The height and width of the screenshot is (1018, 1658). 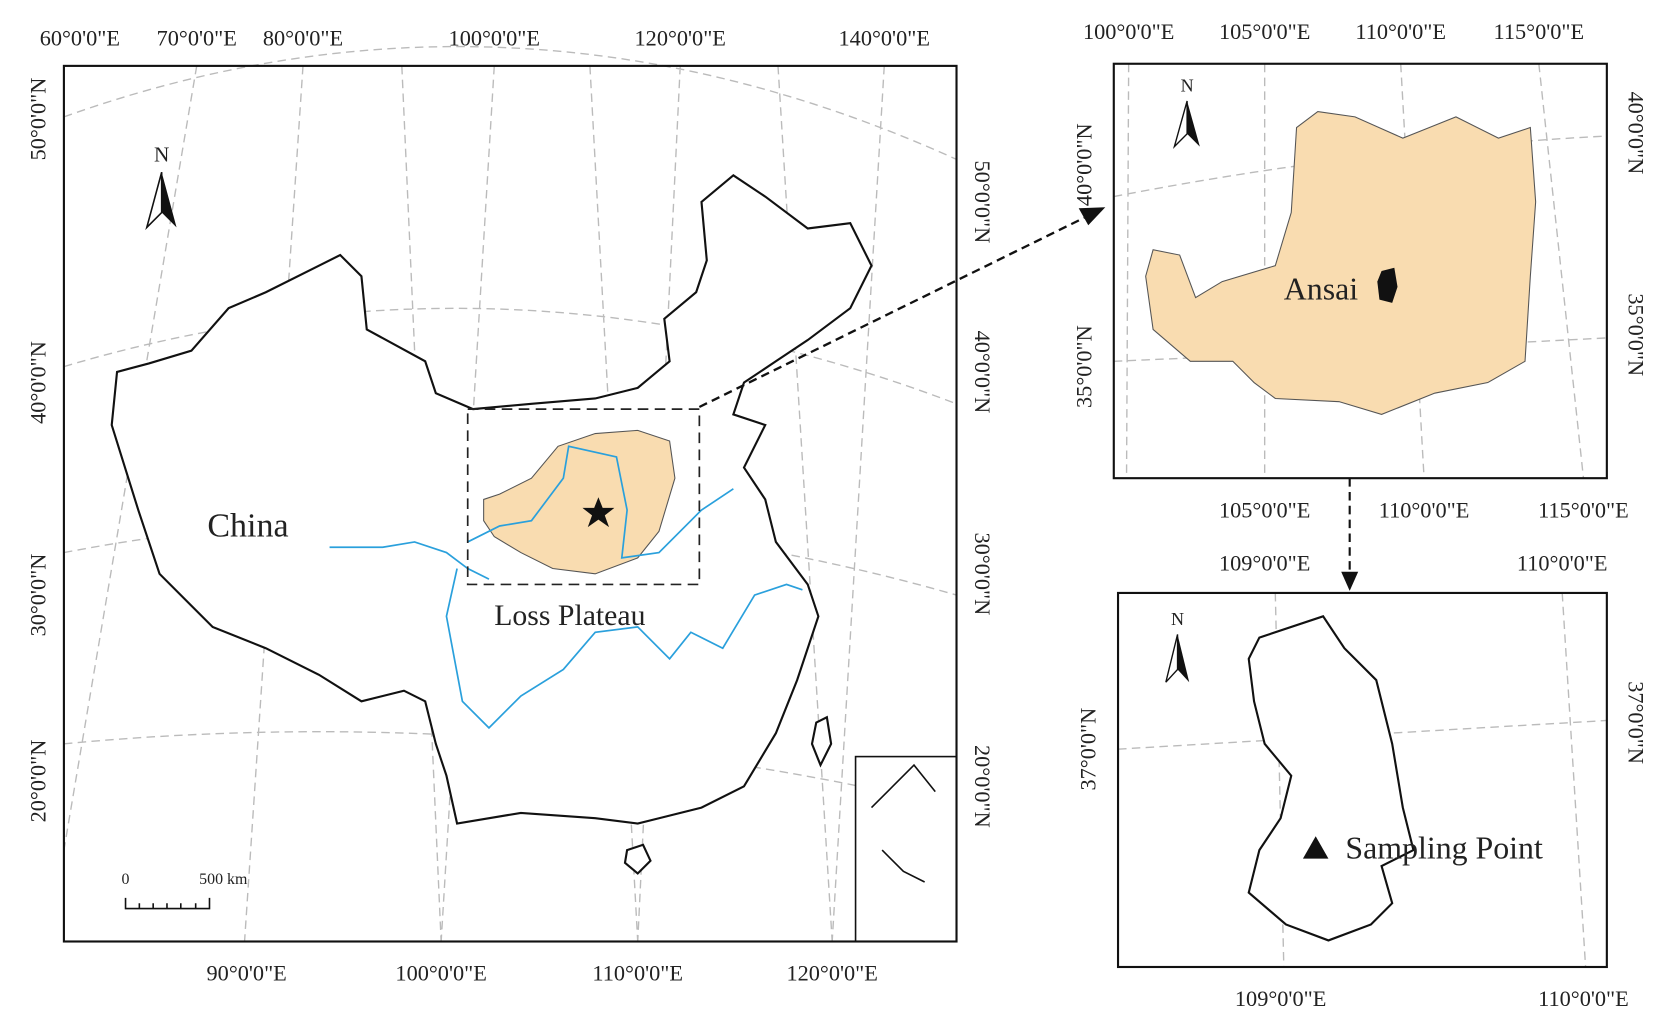 I want to click on top-coordinate-label: 105°0'0"E, so click(x=1264, y=31).